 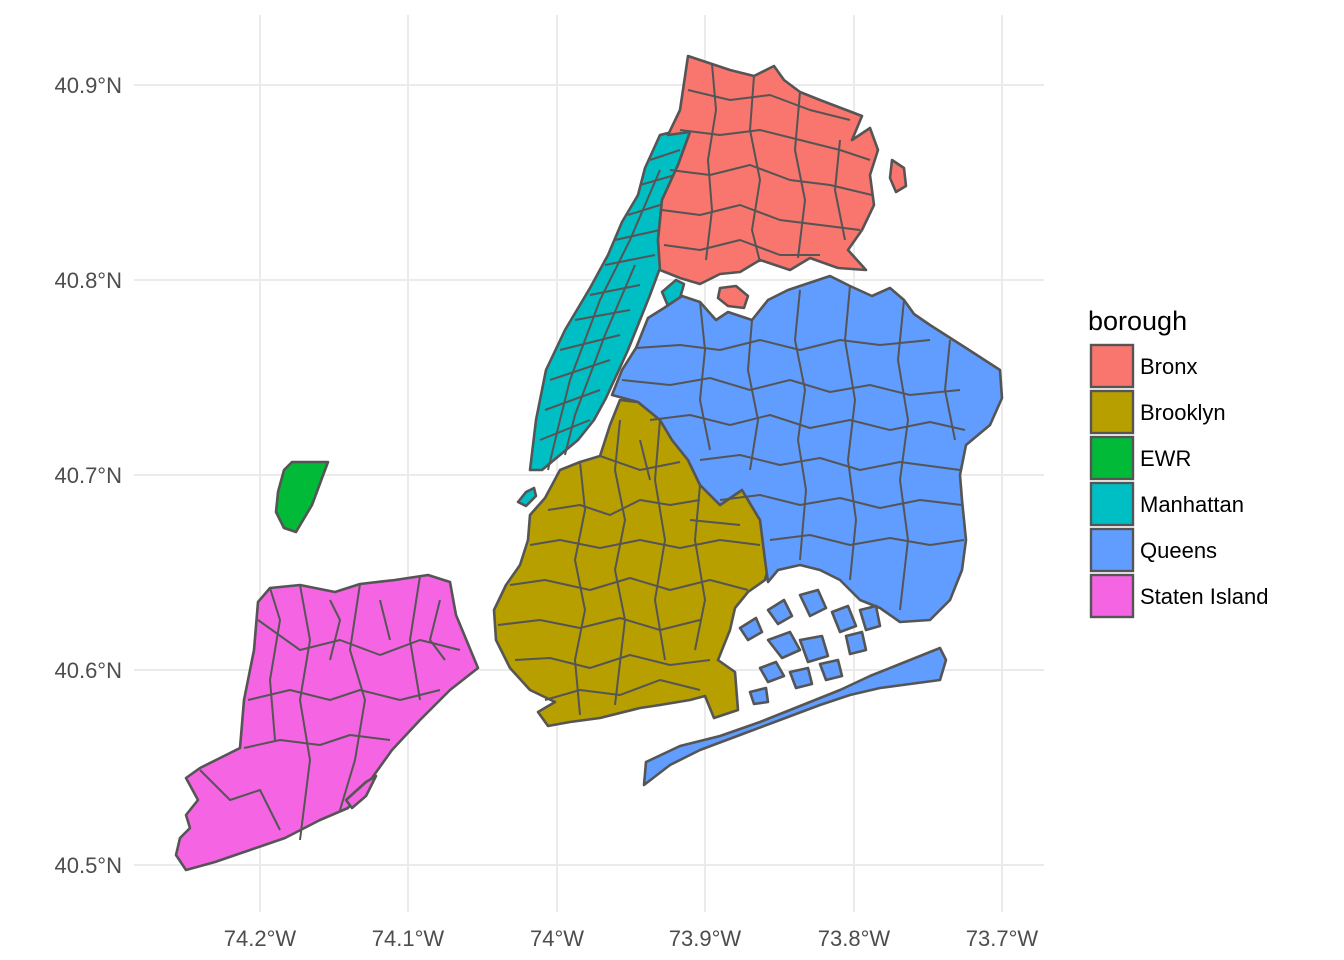 I want to click on randalls-island, so click(x=673, y=293).